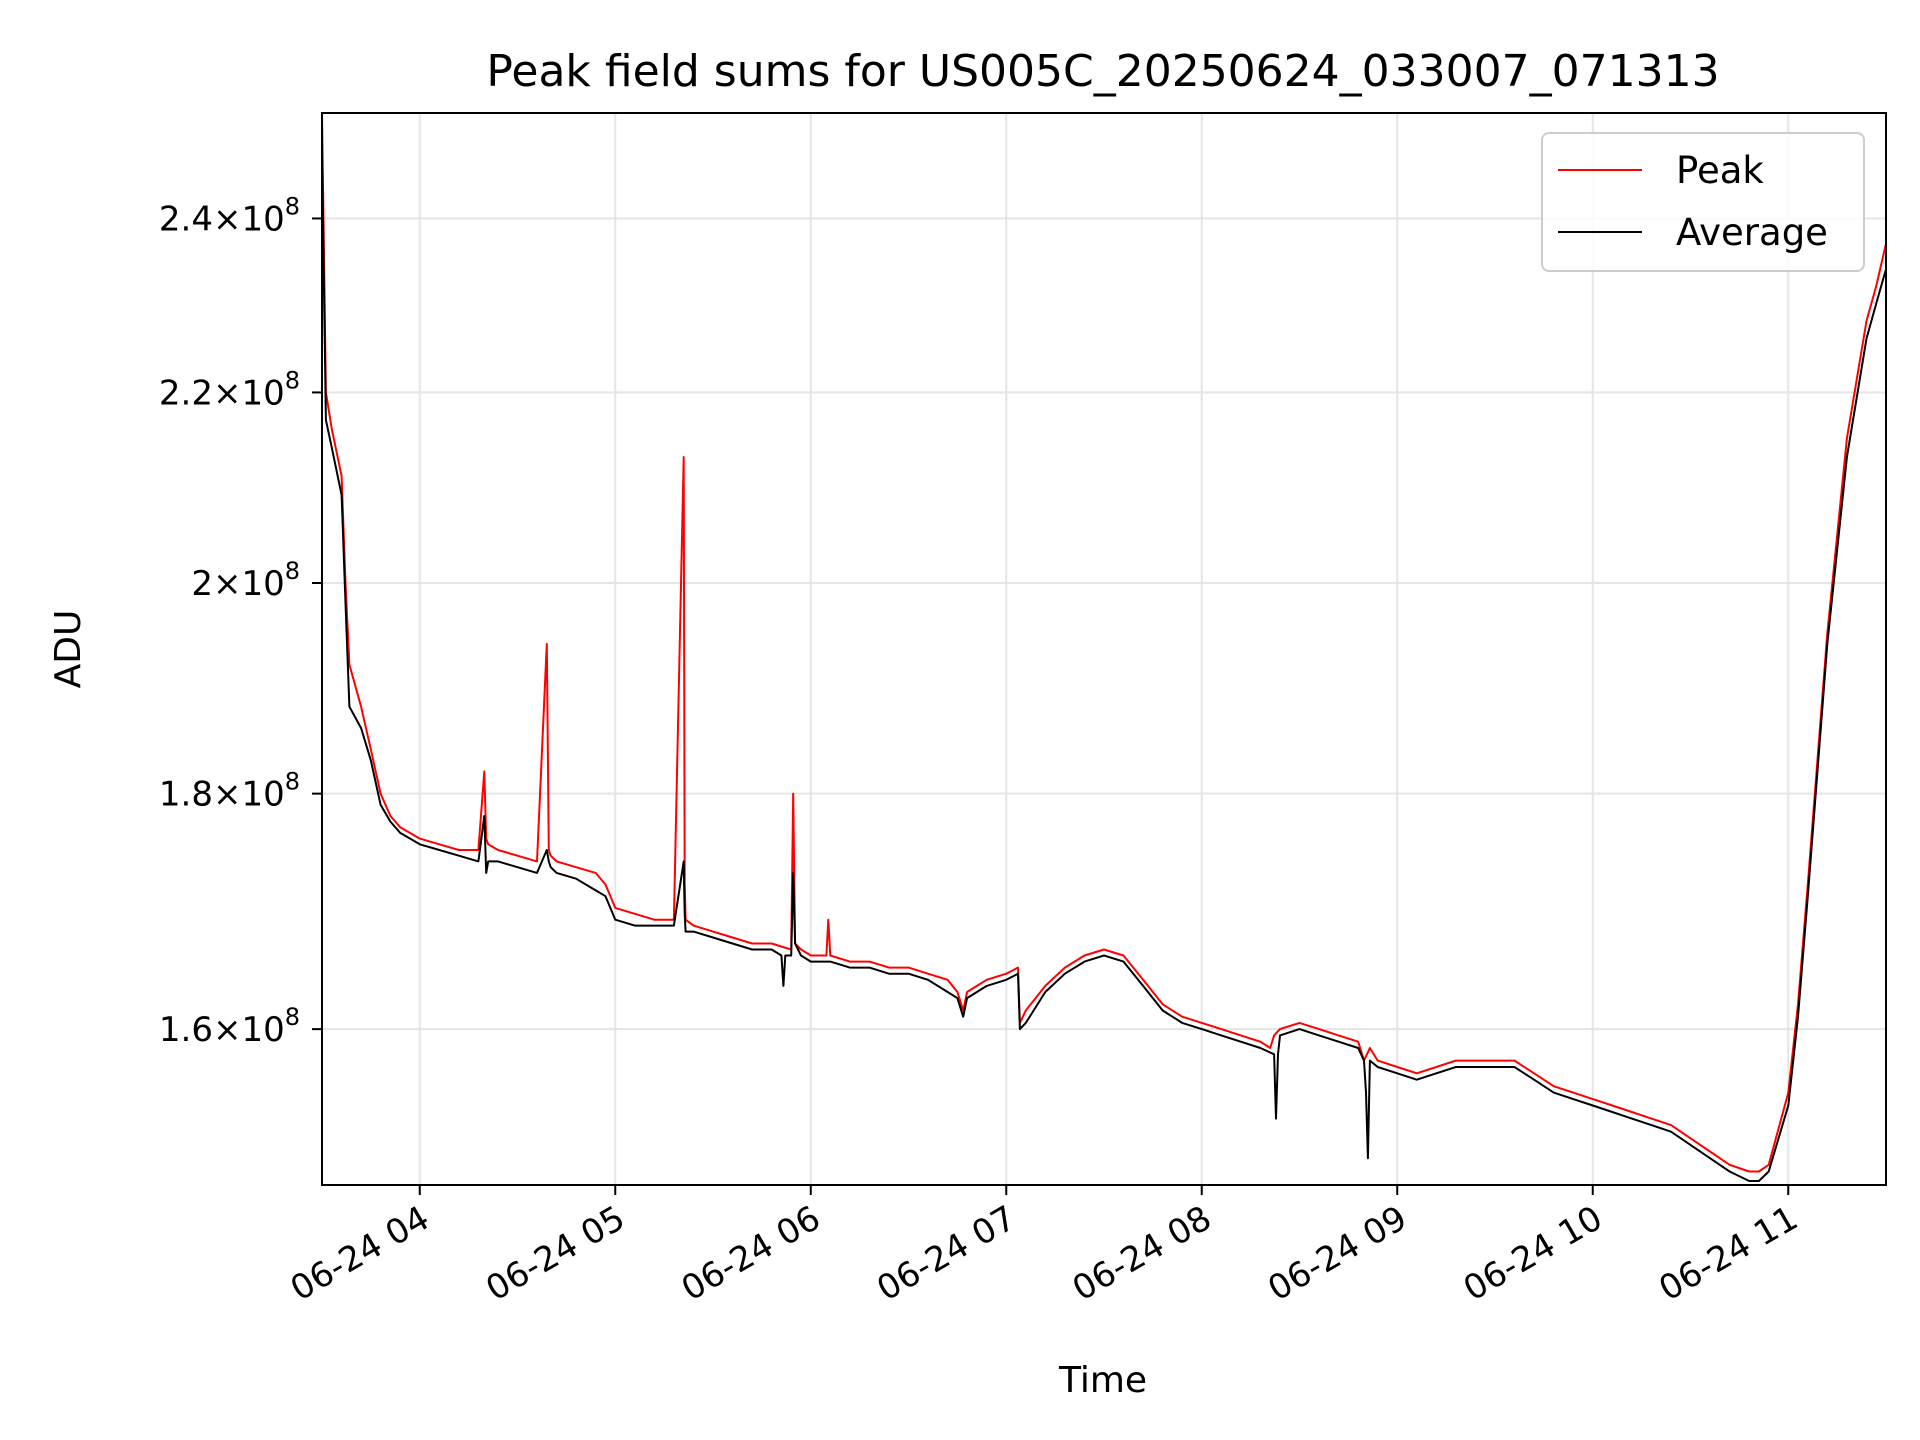 Image resolution: width=1920 pixels, height=1440 pixels. What do you see at coordinates (1720, 170) in the screenshot?
I see `legend-label-peak: Peak` at bounding box center [1720, 170].